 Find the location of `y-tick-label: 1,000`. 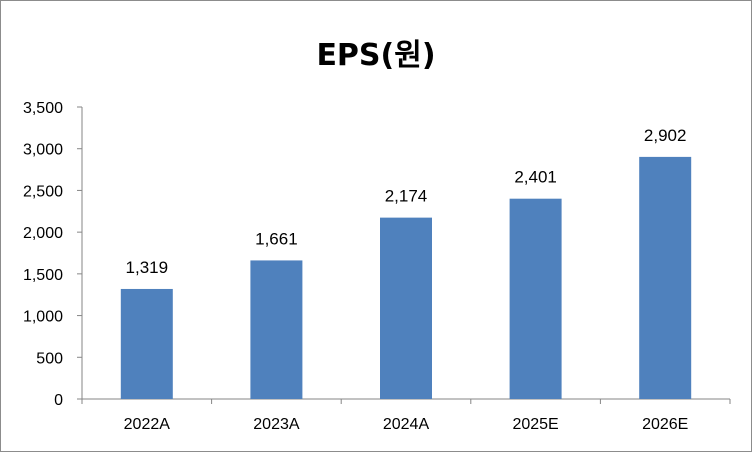

y-tick-label: 1,000 is located at coordinates (43, 317).